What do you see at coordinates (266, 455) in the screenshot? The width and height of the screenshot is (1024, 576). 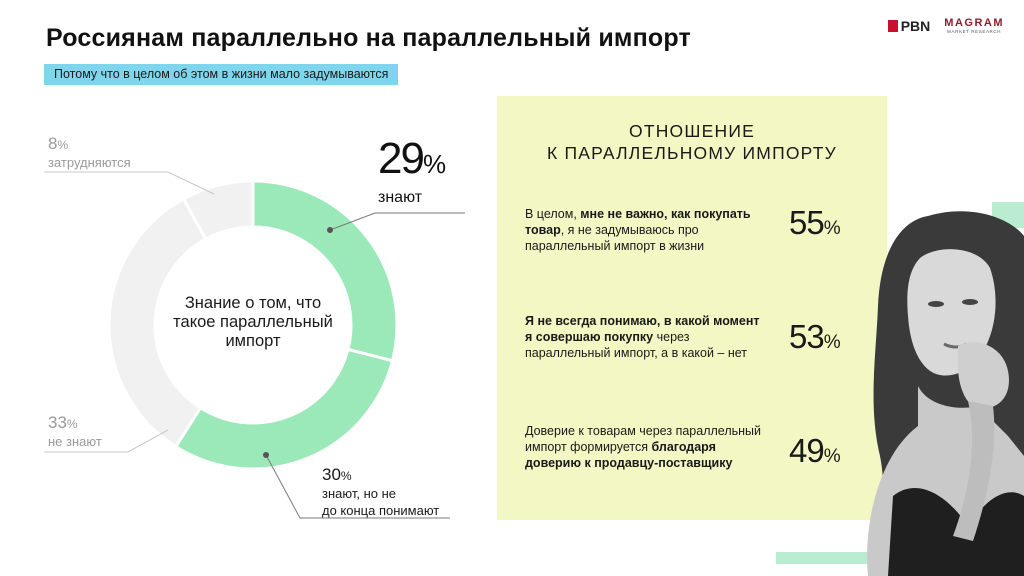 I see `leader-dot-partly` at bounding box center [266, 455].